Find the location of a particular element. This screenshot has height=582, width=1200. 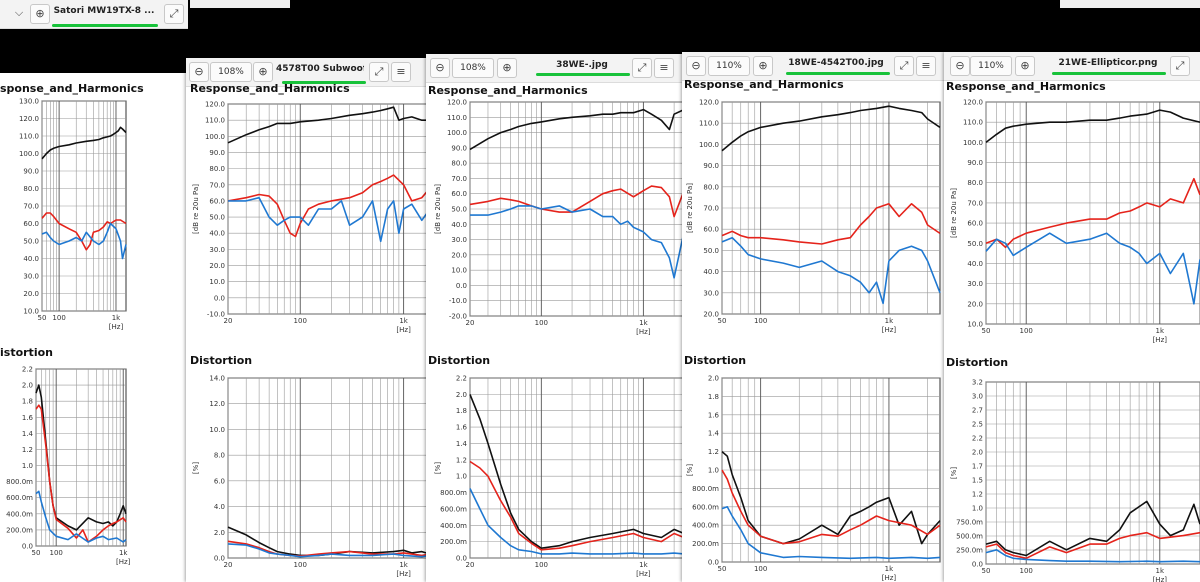

image-filename: 38WE-.jpg is located at coordinates (582, 65).